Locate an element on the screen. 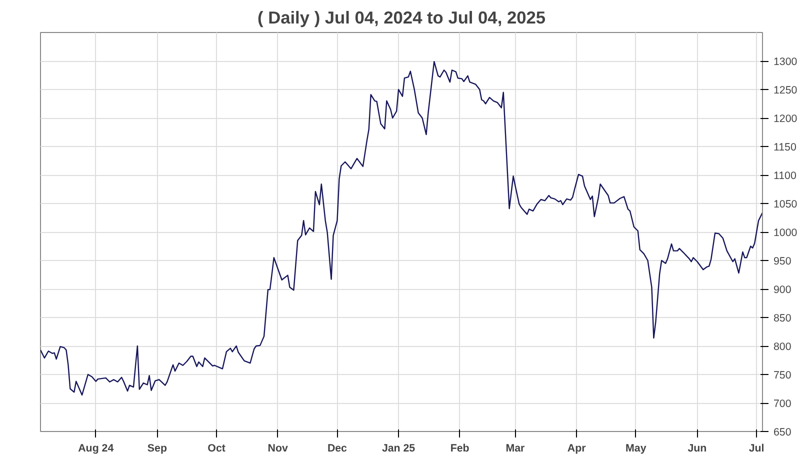 Image resolution: width=800 pixels, height=466 pixels. y-tick-label: 800 is located at coordinates (783, 347).